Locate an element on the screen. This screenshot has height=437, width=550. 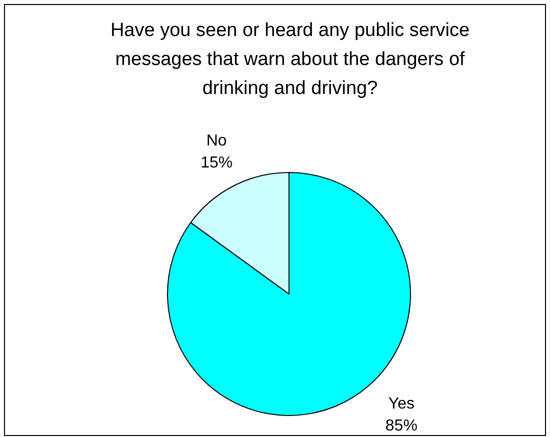
chart-title: Have you seen or heard any public service messages that warn about the dangers of drinking and driving? is located at coordinates (290, 60).